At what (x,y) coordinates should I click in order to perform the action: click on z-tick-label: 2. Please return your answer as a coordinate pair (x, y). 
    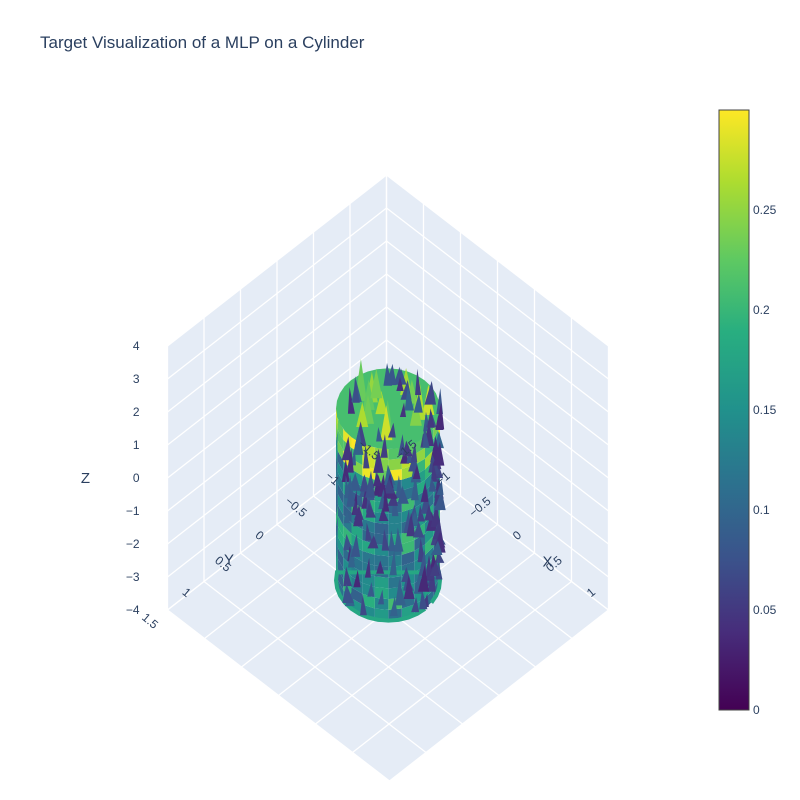
    Looking at the image, I should click on (136, 412).